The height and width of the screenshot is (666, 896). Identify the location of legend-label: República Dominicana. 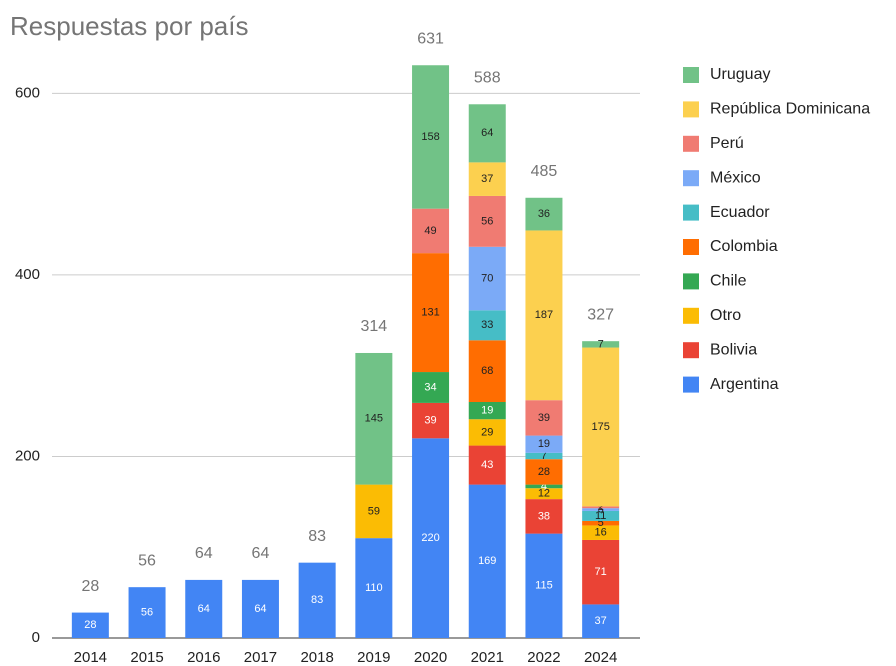
(790, 109).